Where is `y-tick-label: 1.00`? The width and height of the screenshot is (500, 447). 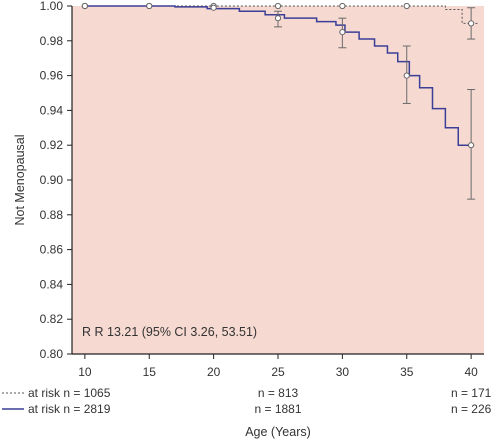 y-tick-label: 1.00 is located at coordinates (52, 6).